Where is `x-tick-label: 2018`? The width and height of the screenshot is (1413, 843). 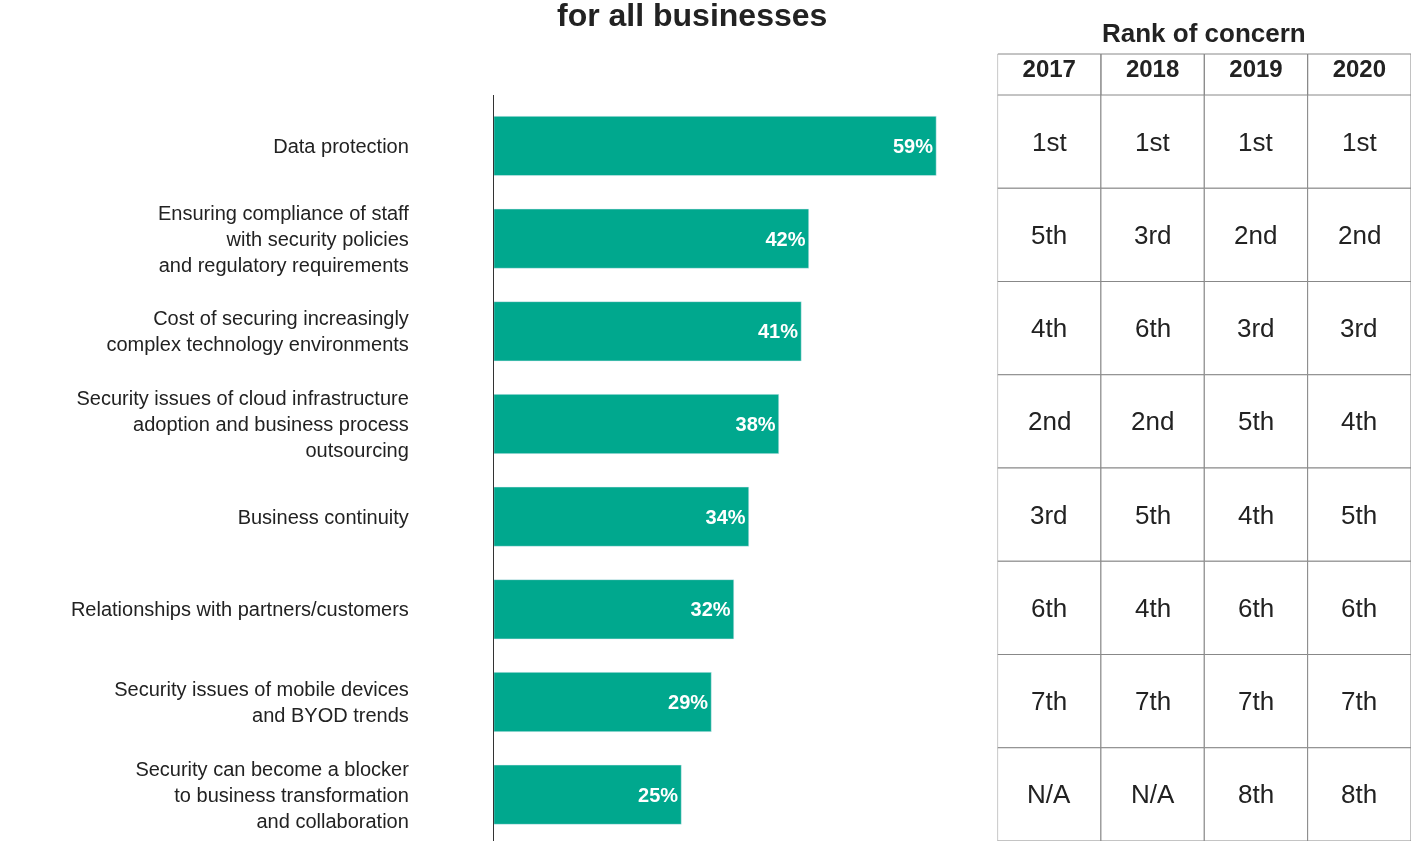 x-tick-label: 2018 is located at coordinates (1152, 69).